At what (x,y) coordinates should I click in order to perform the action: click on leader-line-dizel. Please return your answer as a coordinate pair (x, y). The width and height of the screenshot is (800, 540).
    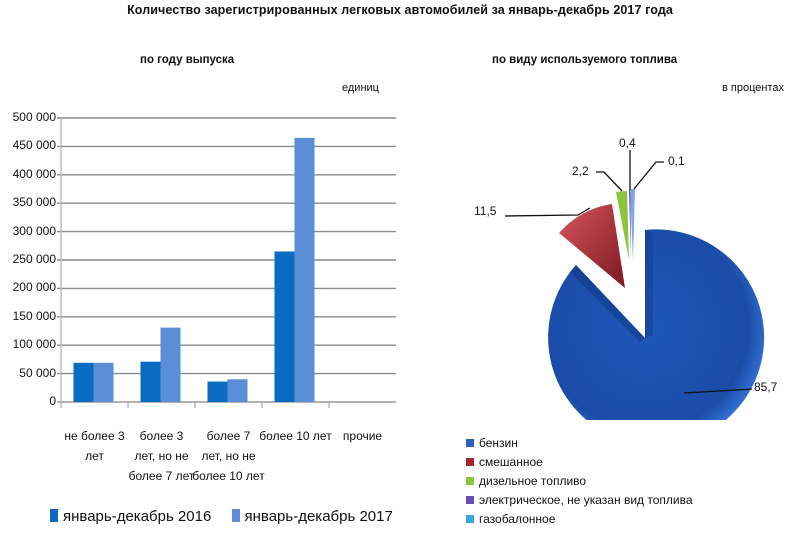
    Looking at the image, I should click on (609, 181).